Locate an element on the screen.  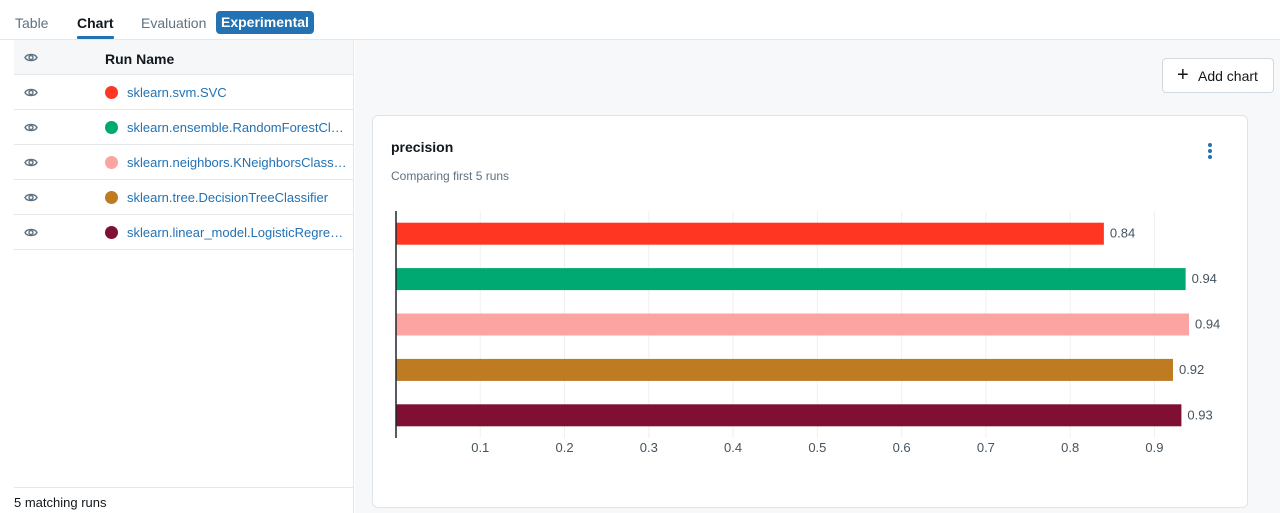
x-tick-label: 0.8 is located at coordinates (1070, 447).